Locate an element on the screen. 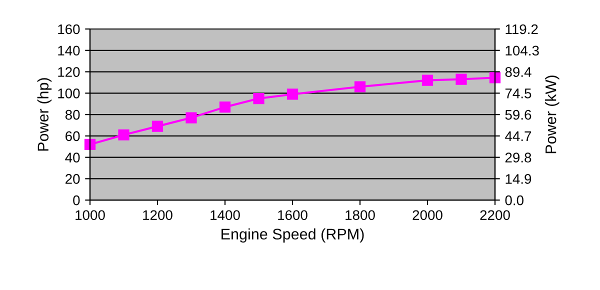  y-tick-label: 100 is located at coordinates (69, 93).